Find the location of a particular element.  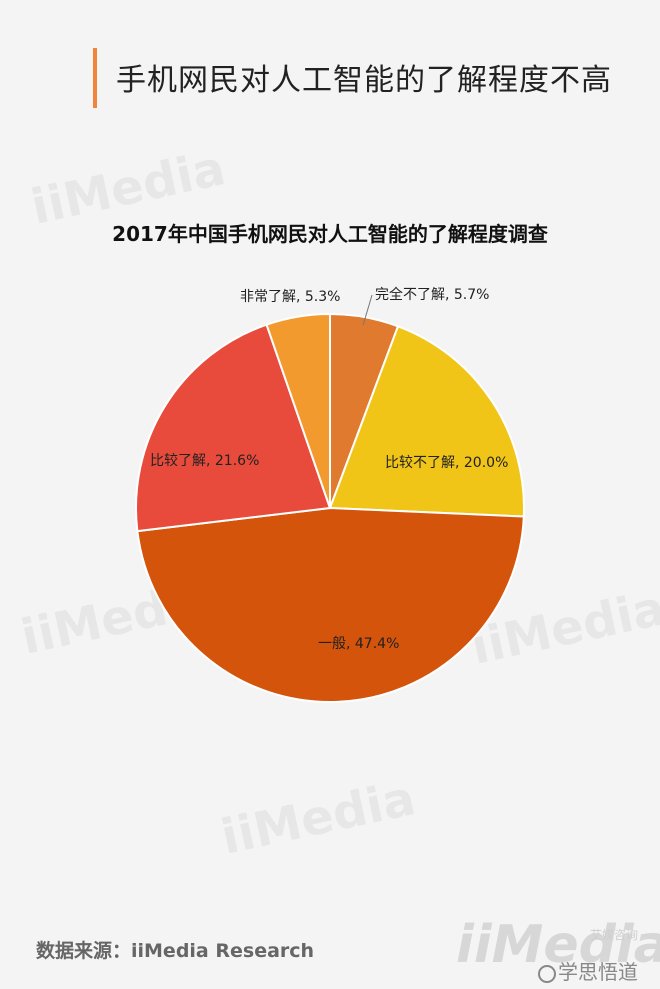

wechat-account-name: 学思悟道 is located at coordinates (598, 972).